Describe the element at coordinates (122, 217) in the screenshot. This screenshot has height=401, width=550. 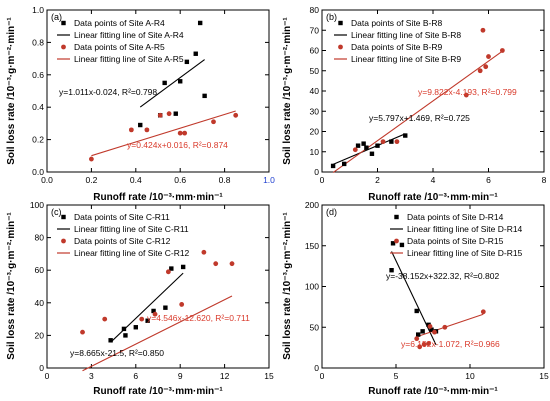
I see `legend-label: Data points of Site C-R11` at that location.